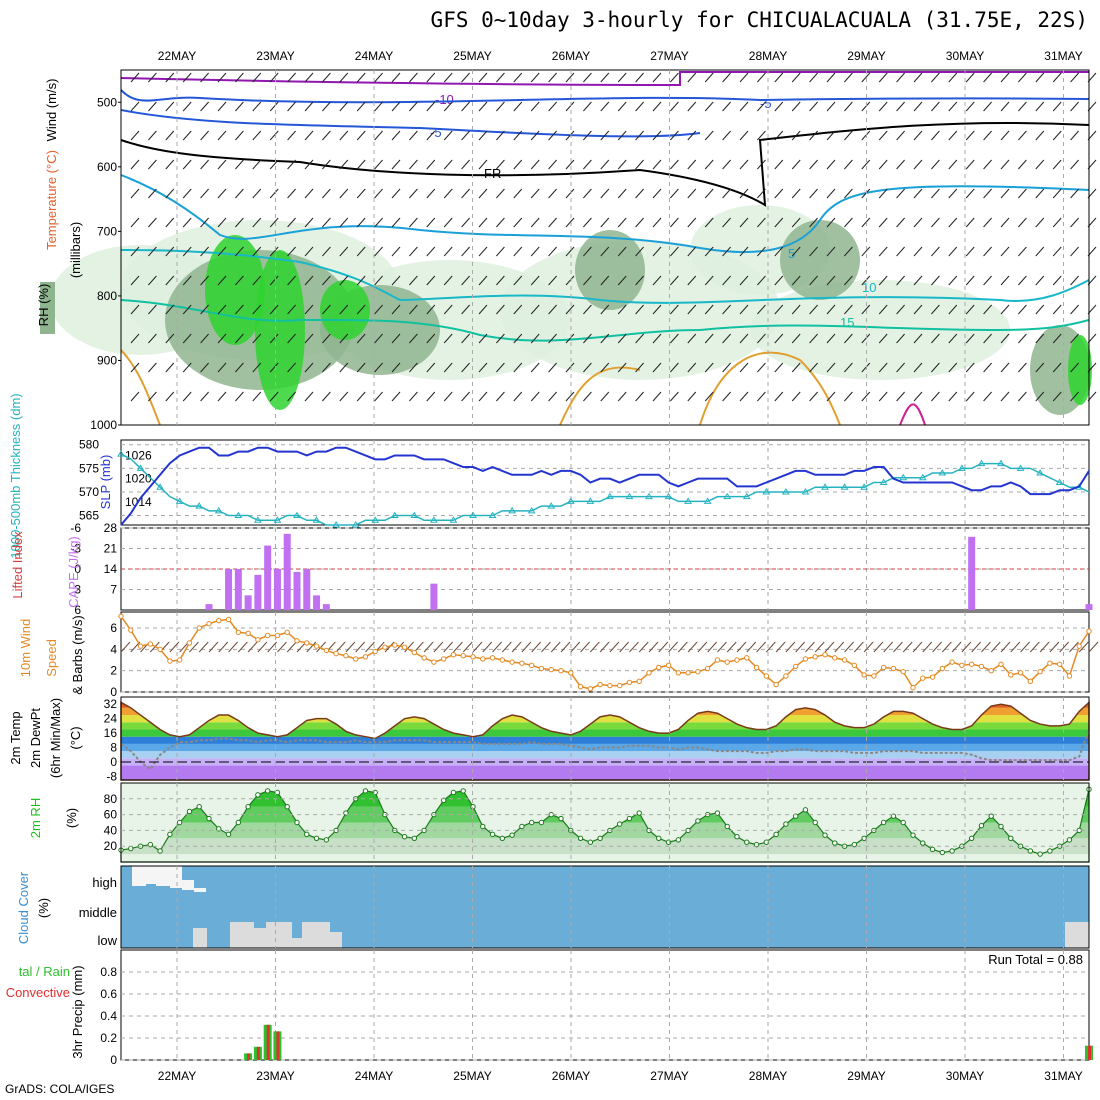 This screenshot has width=1100, height=1100. What do you see at coordinates (864, 486) in the screenshot?
I see `thickness-marker` at bounding box center [864, 486].